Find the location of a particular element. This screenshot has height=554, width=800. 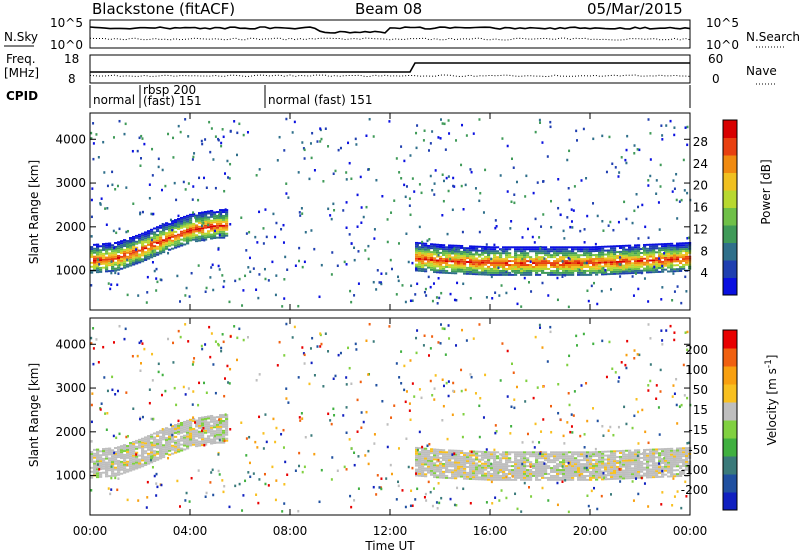

nsky-label: N.Sky is located at coordinates (21, 37).